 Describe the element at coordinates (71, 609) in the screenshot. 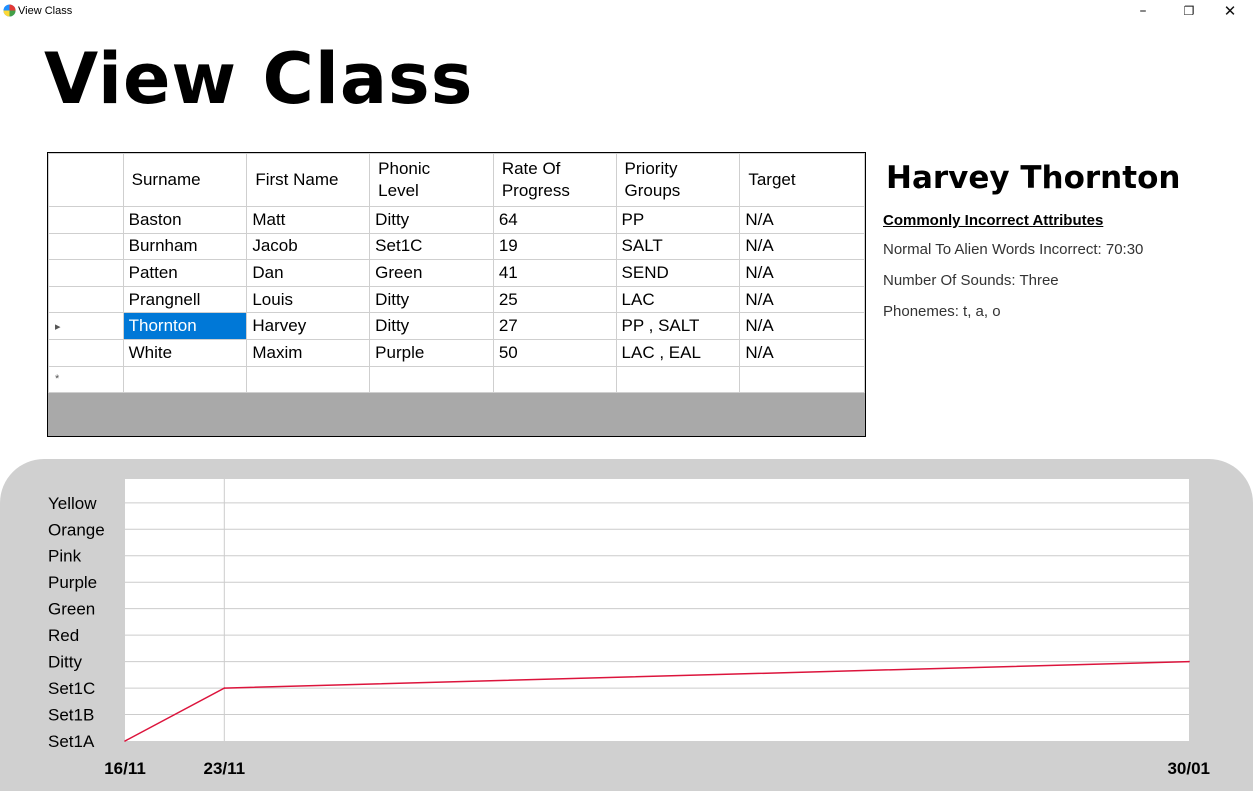

I see `y-tick-label: Green` at that location.